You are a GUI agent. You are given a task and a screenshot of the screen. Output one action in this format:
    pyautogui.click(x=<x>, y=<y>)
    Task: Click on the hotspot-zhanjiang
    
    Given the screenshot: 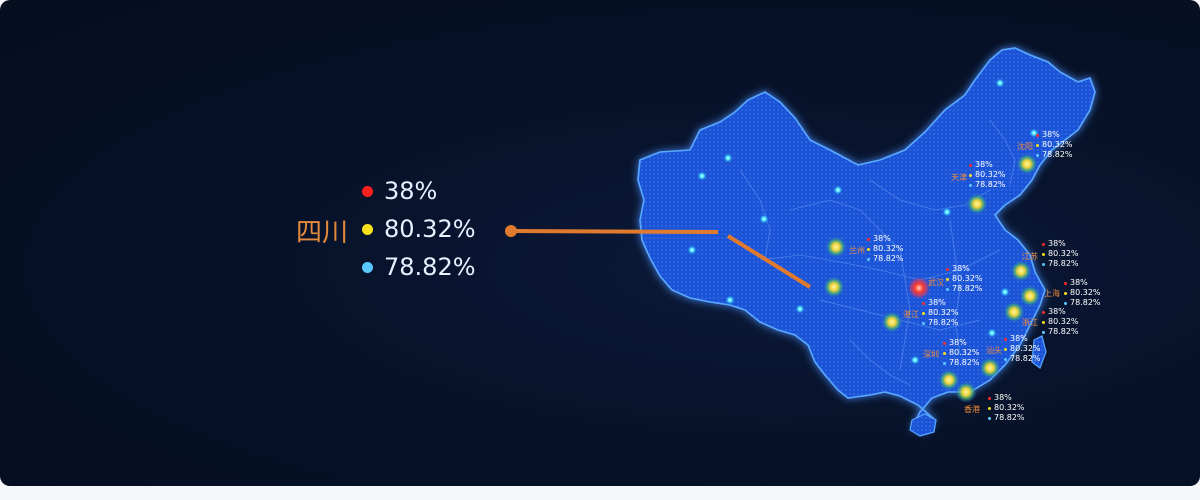 What is the action you would take?
    pyautogui.click(x=892, y=322)
    